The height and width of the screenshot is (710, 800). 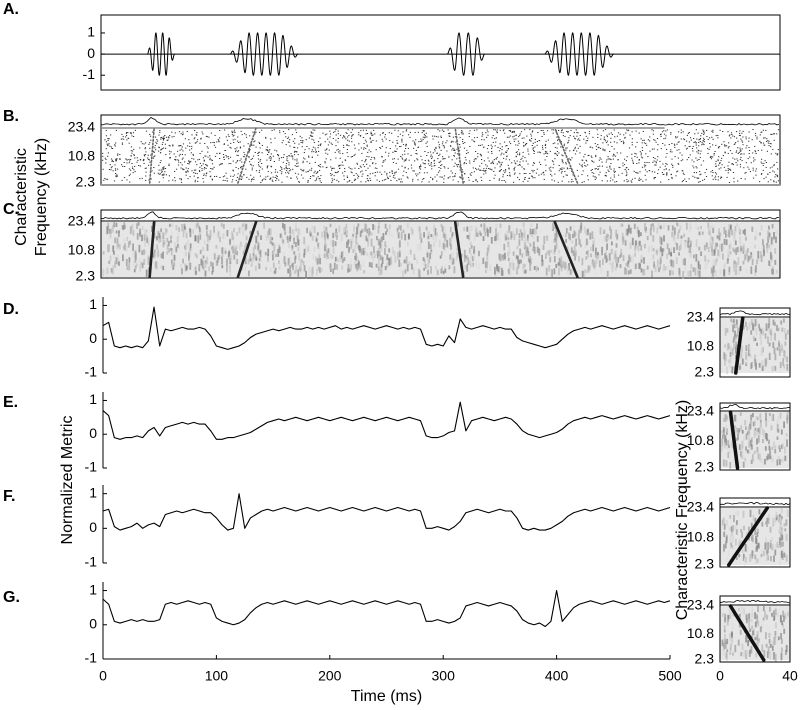 What do you see at coordinates (11, 597) in the screenshot?
I see `panel-label: G.` at bounding box center [11, 597].